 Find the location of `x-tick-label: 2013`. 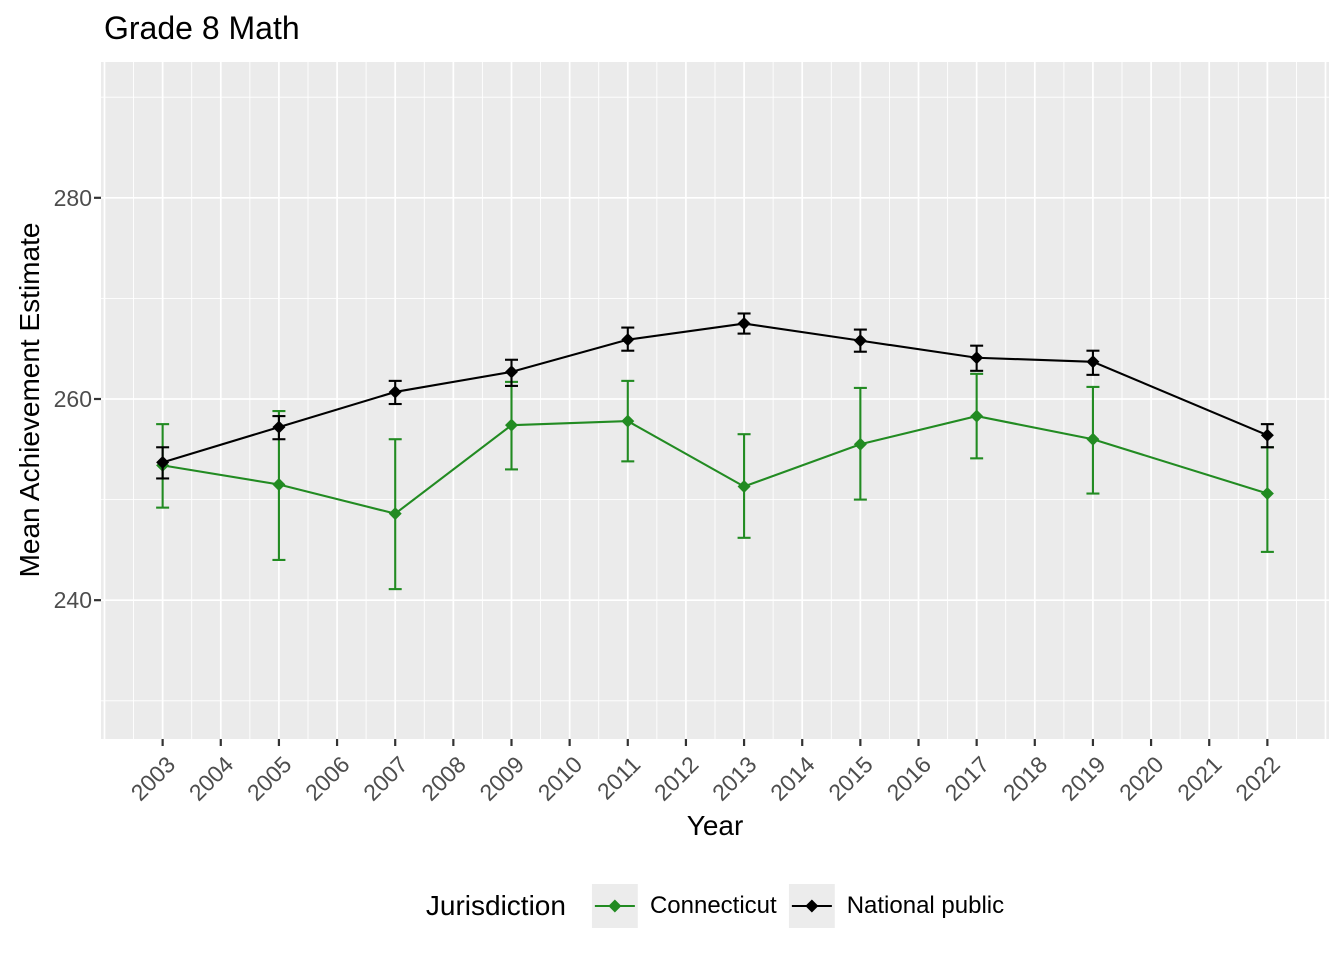

x-tick-label: 2013 is located at coordinates (734, 778).